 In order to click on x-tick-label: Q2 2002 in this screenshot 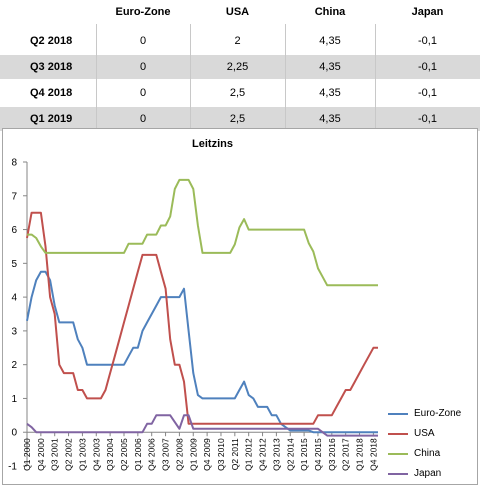, I will do `click(69, 454)`.